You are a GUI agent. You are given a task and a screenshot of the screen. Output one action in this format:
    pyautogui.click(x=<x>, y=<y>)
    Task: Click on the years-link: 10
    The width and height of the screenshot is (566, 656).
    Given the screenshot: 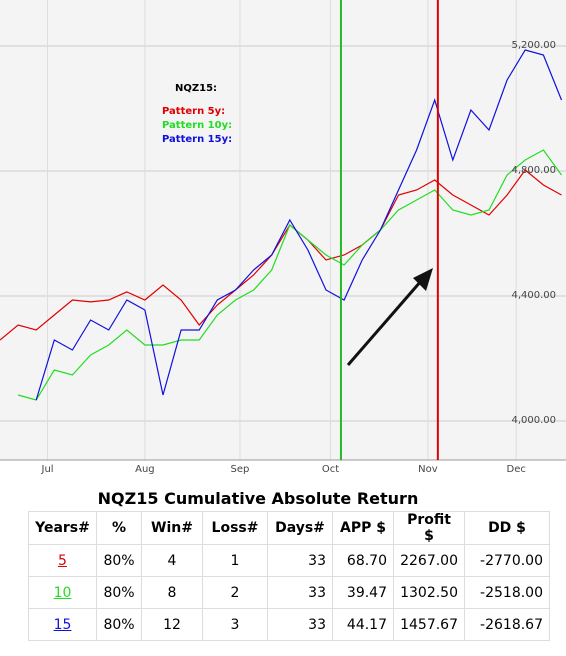 What is the action you would take?
    pyautogui.click(x=62, y=592)
    